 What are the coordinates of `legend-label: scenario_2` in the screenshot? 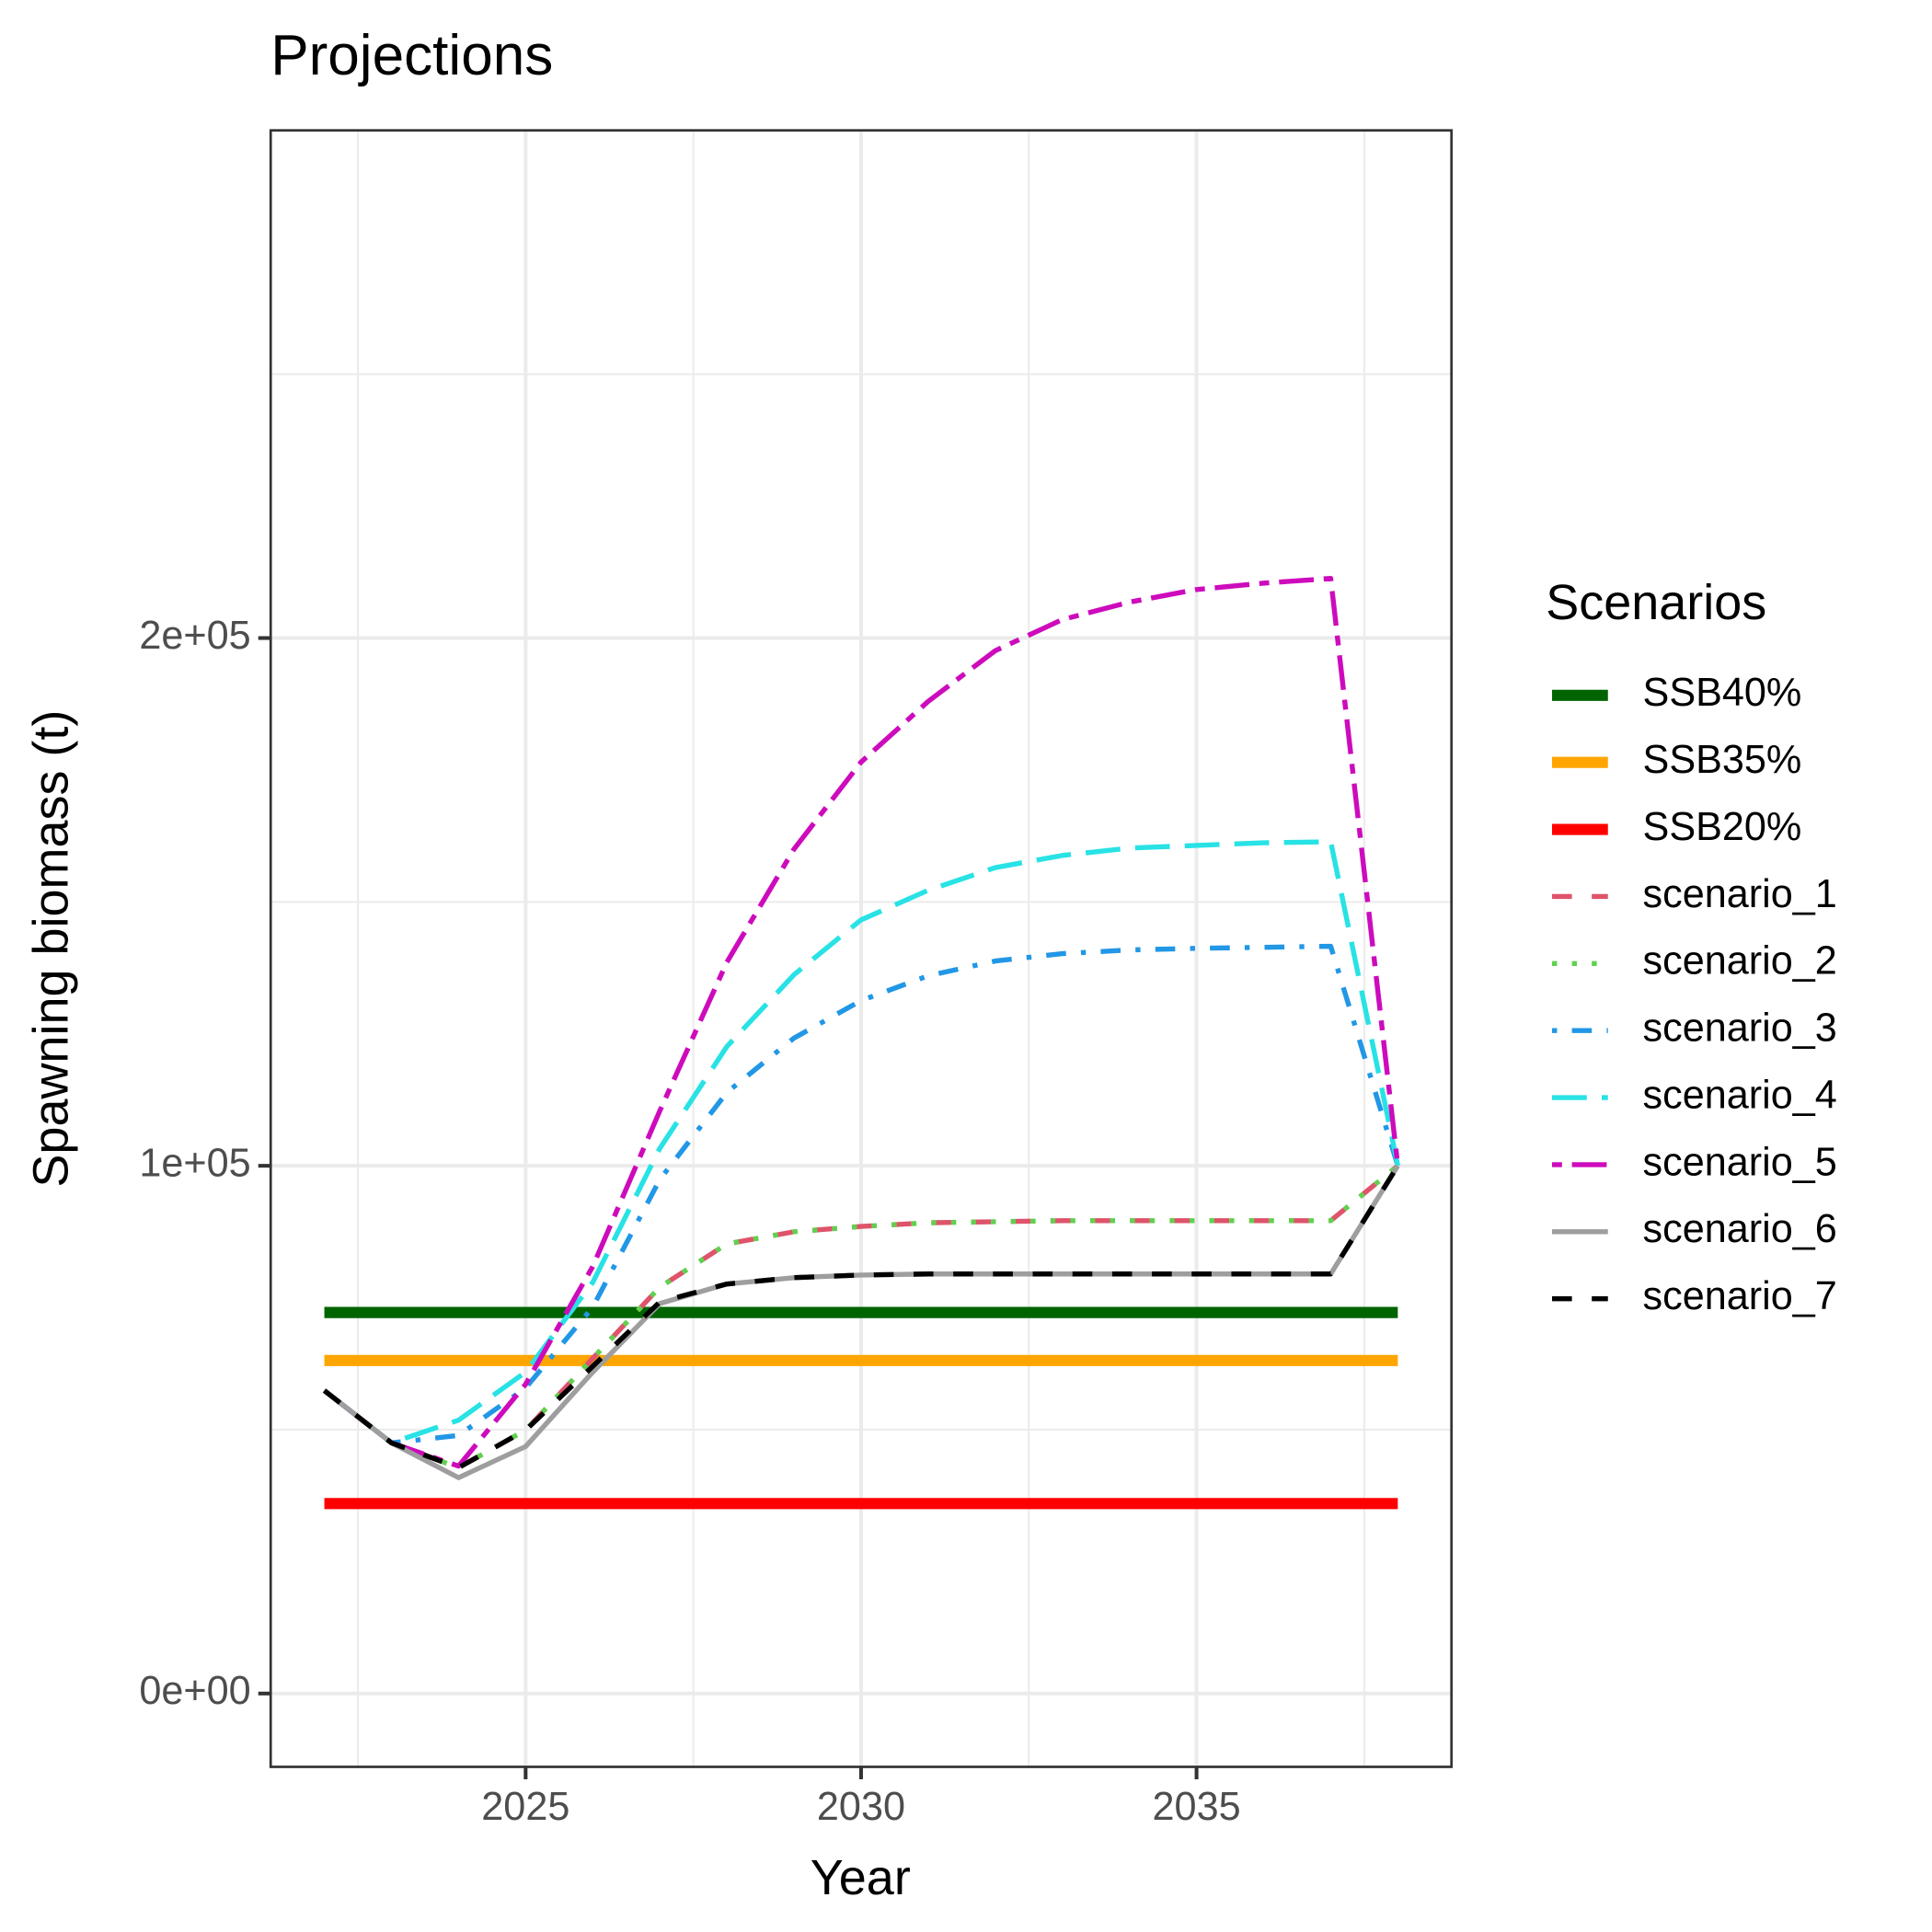 It's located at (1740, 961).